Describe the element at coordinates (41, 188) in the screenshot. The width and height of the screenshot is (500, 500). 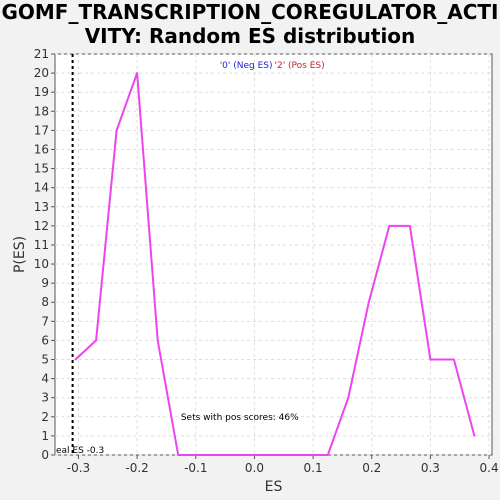
I see `y-tick-label: 14` at that location.